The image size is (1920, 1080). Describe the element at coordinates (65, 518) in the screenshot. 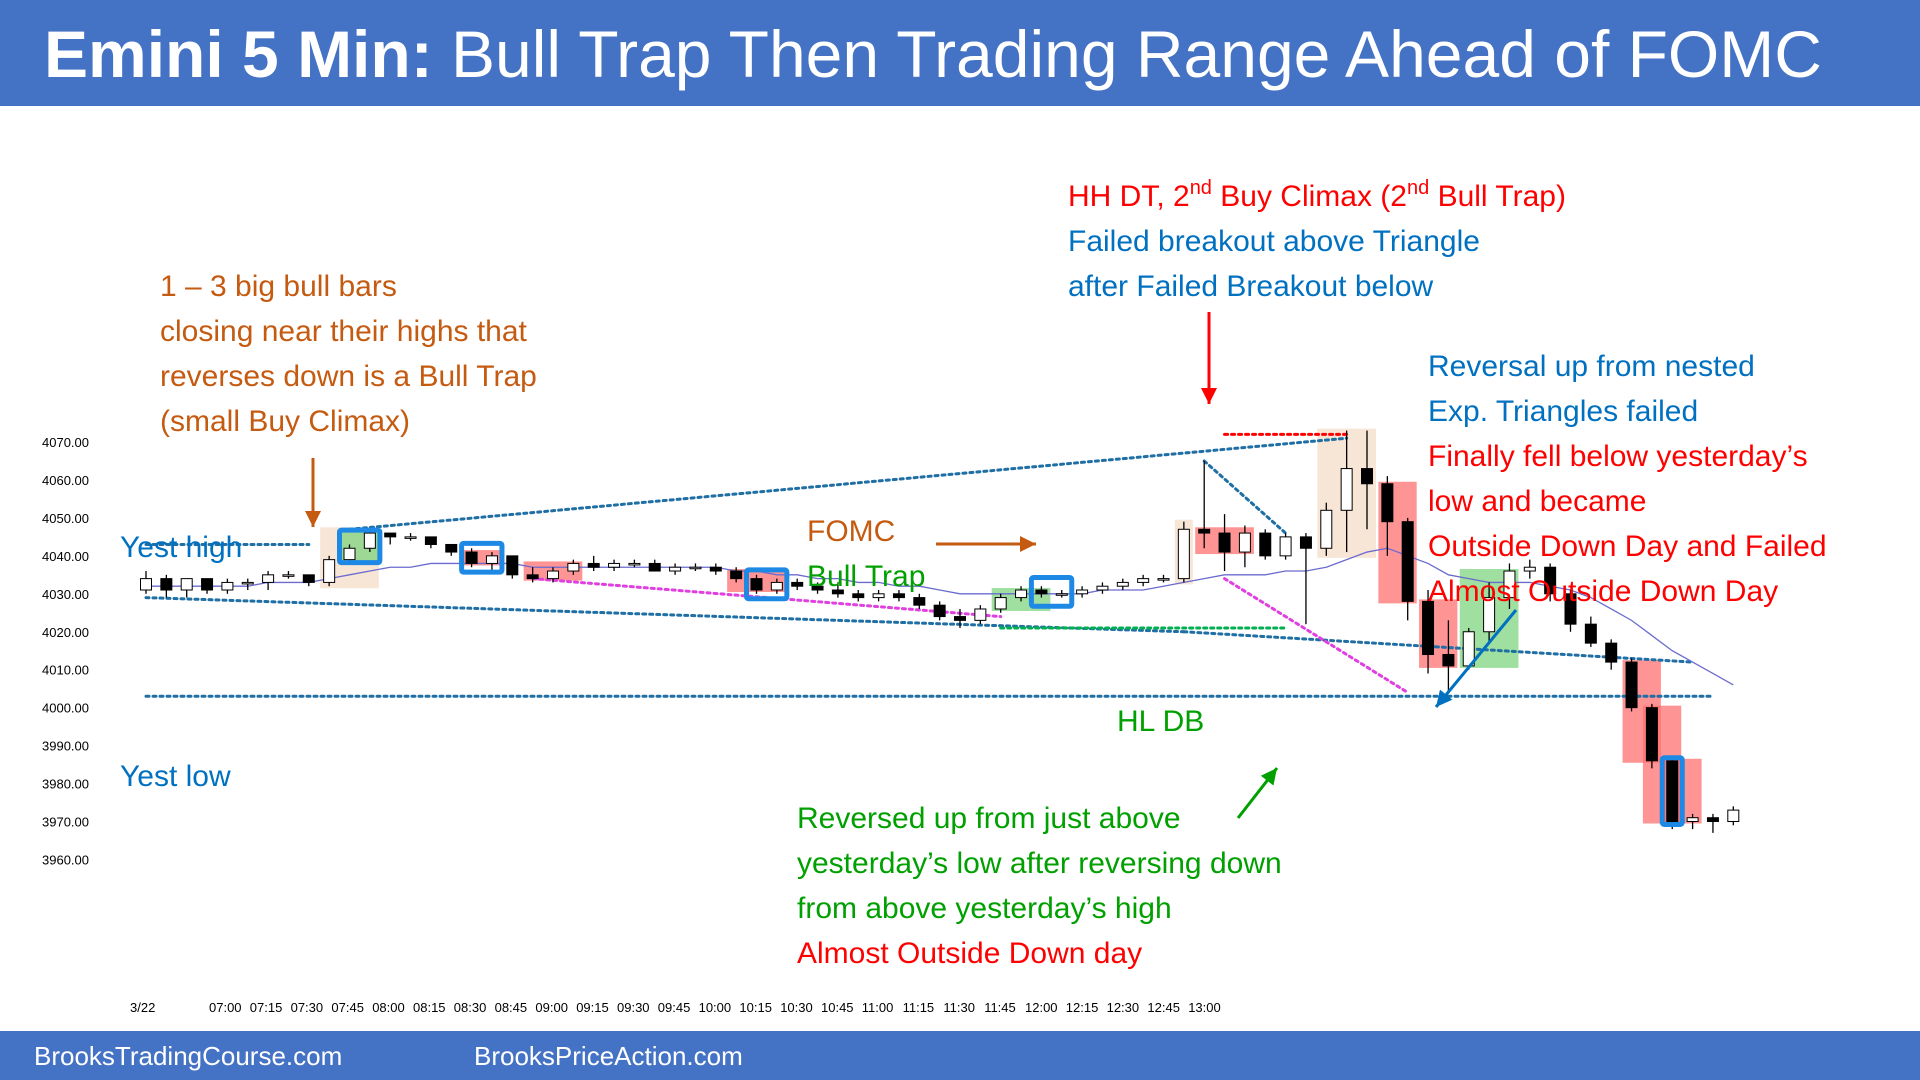

I see `y-tick-label: 4050.00` at that location.